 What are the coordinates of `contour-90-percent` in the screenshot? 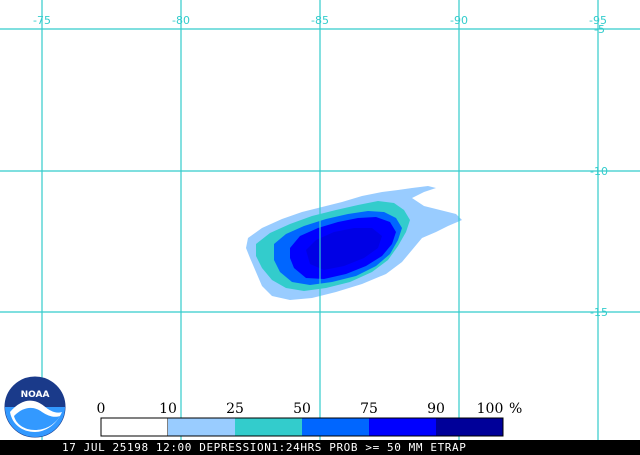 It's located at (344, 249).